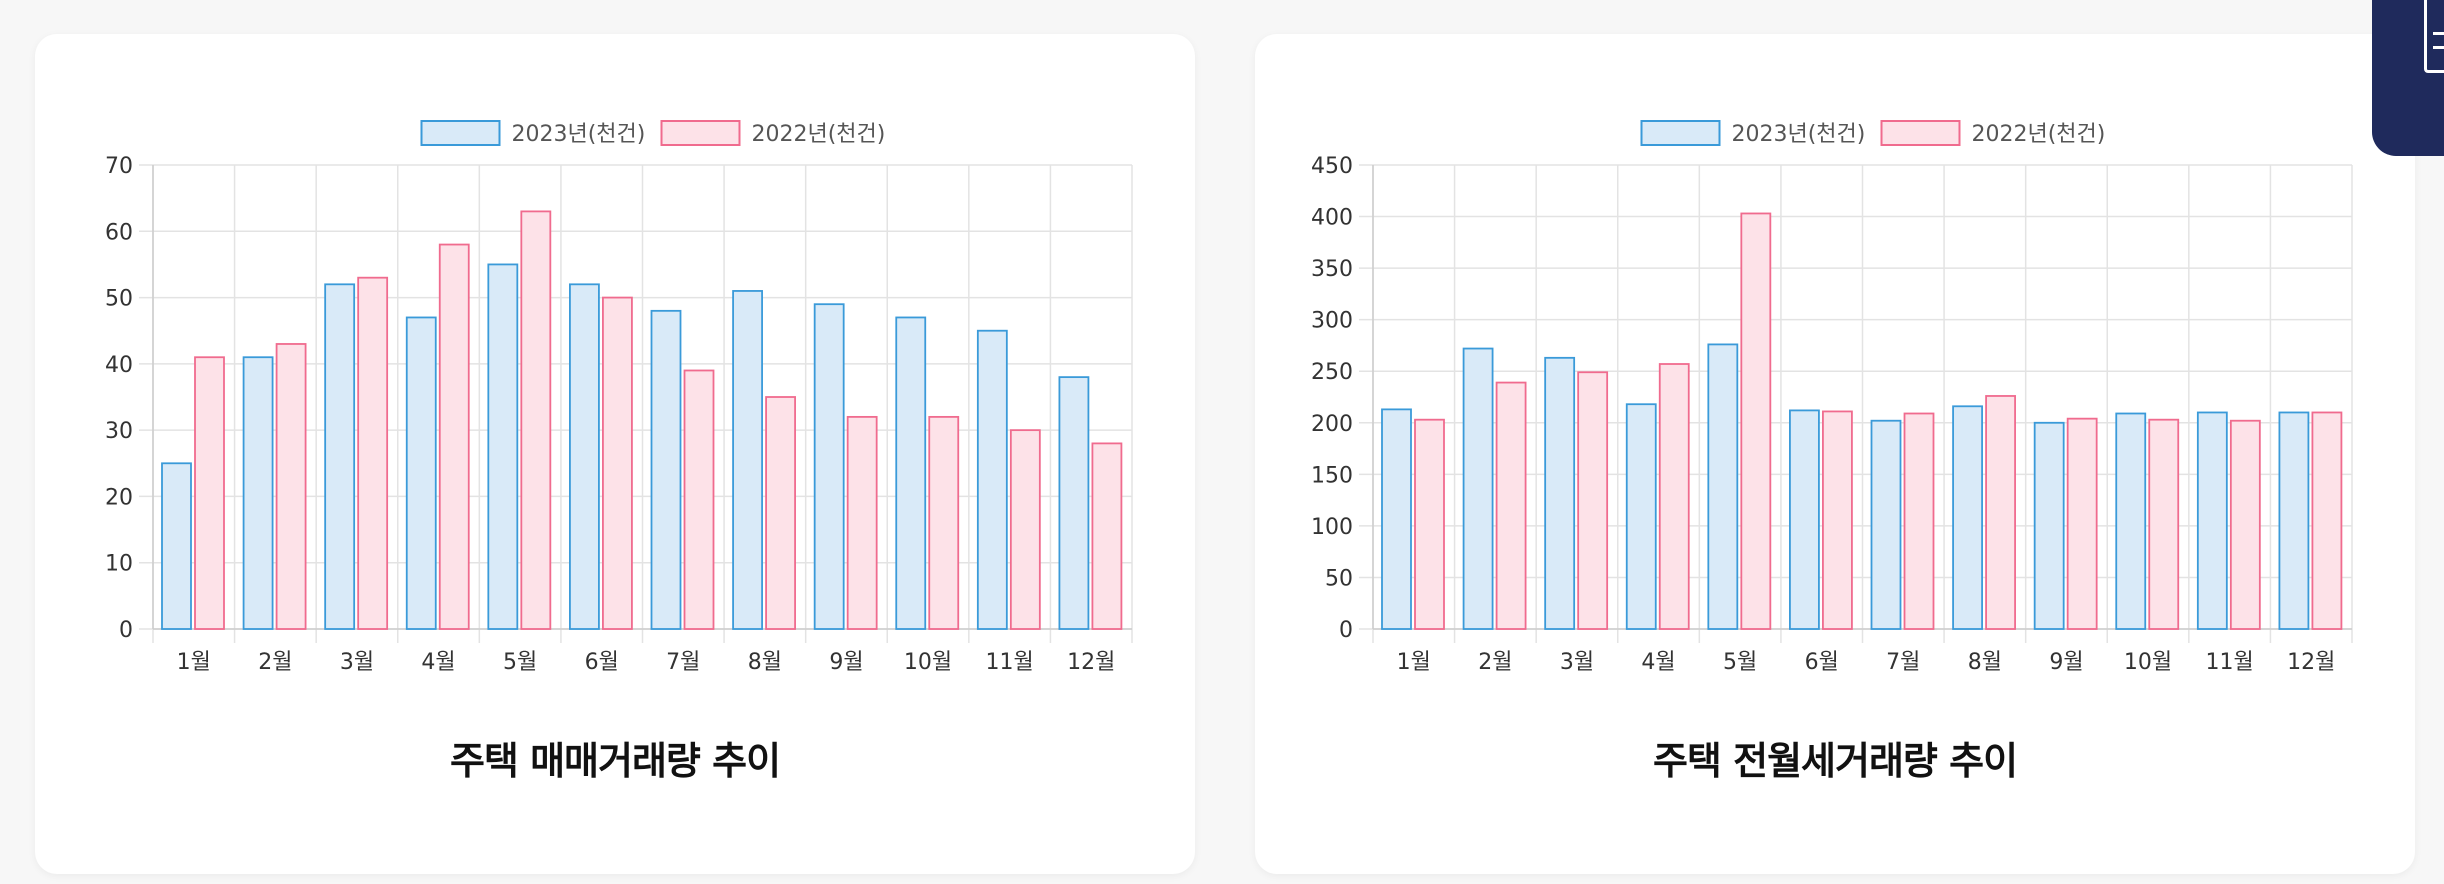 The height and width of the screenshot is (884, 2444). I want to click on y-tick-label: 300, so click(1332, 321).